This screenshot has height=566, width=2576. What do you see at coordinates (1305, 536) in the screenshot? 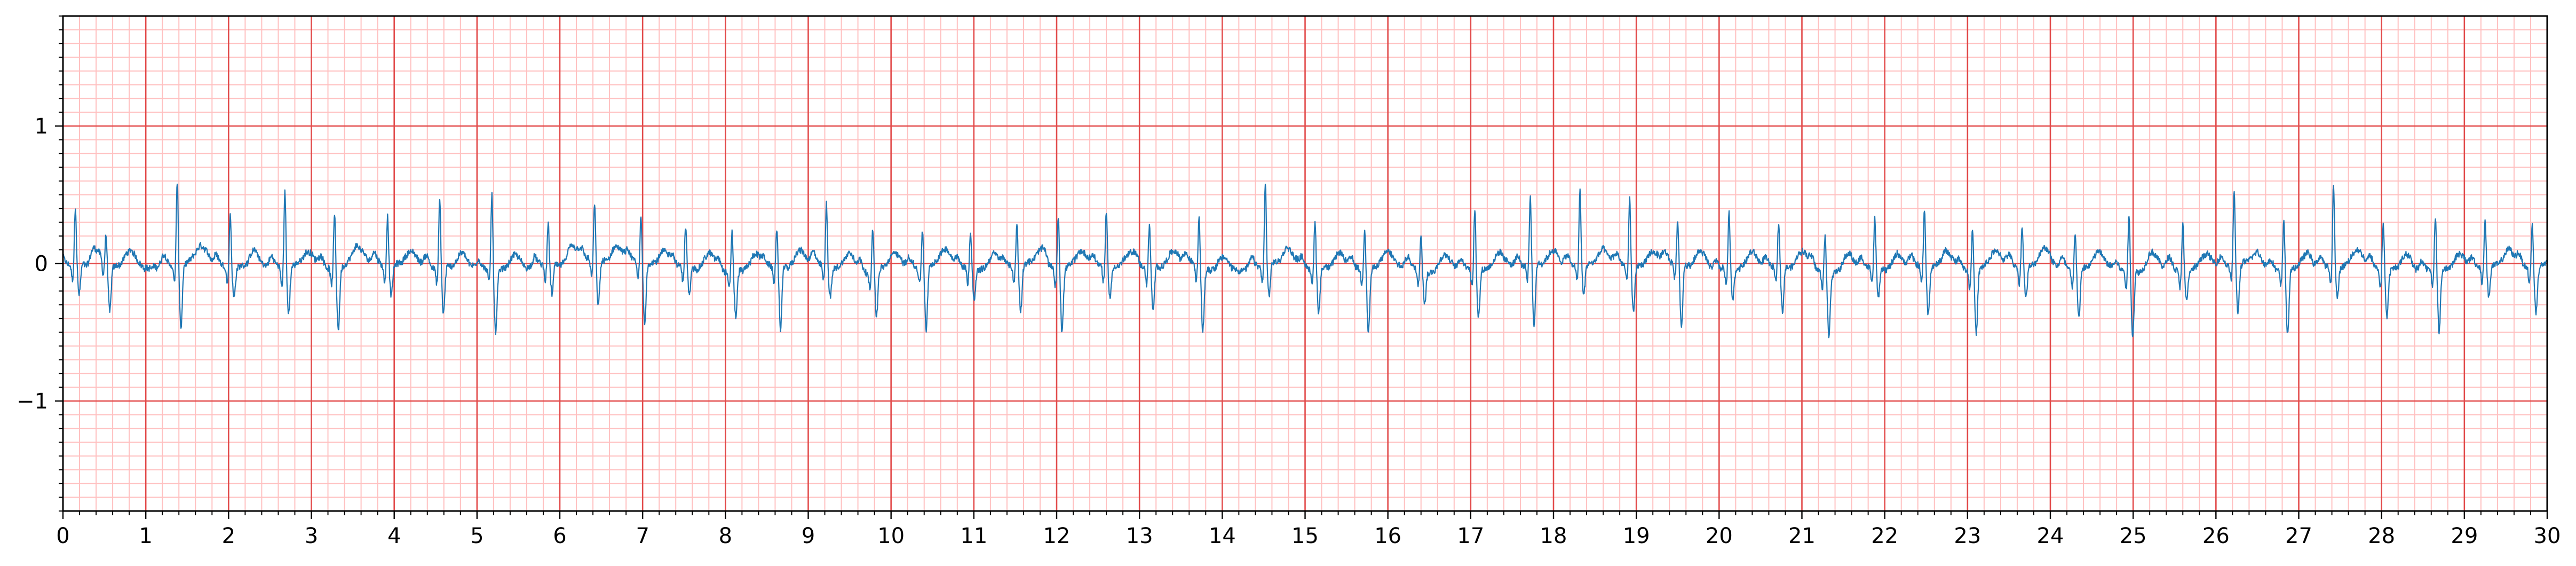
I see `x-tick-label: 15` at bounding box center [1305, 536].